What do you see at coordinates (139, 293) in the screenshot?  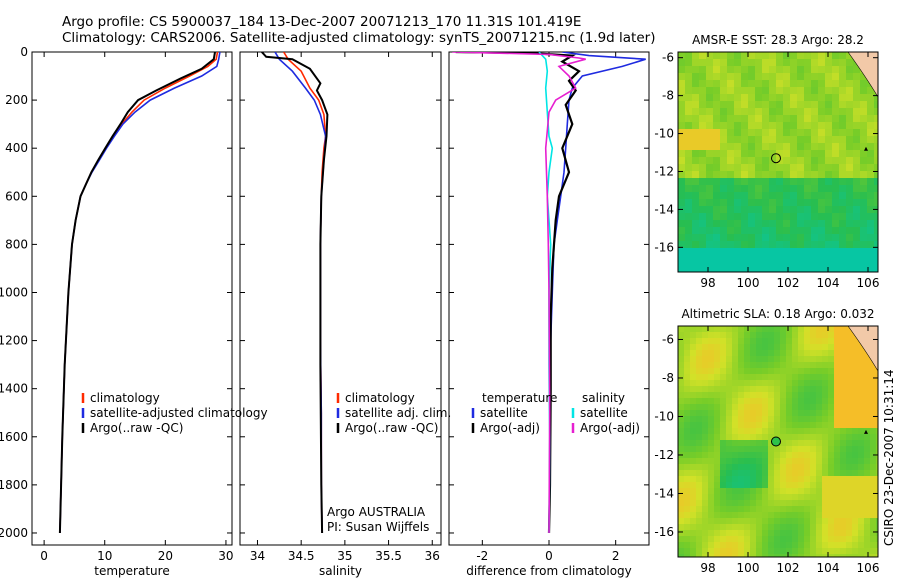 I see `temperature-series-line` at bounding box center [139, 293].